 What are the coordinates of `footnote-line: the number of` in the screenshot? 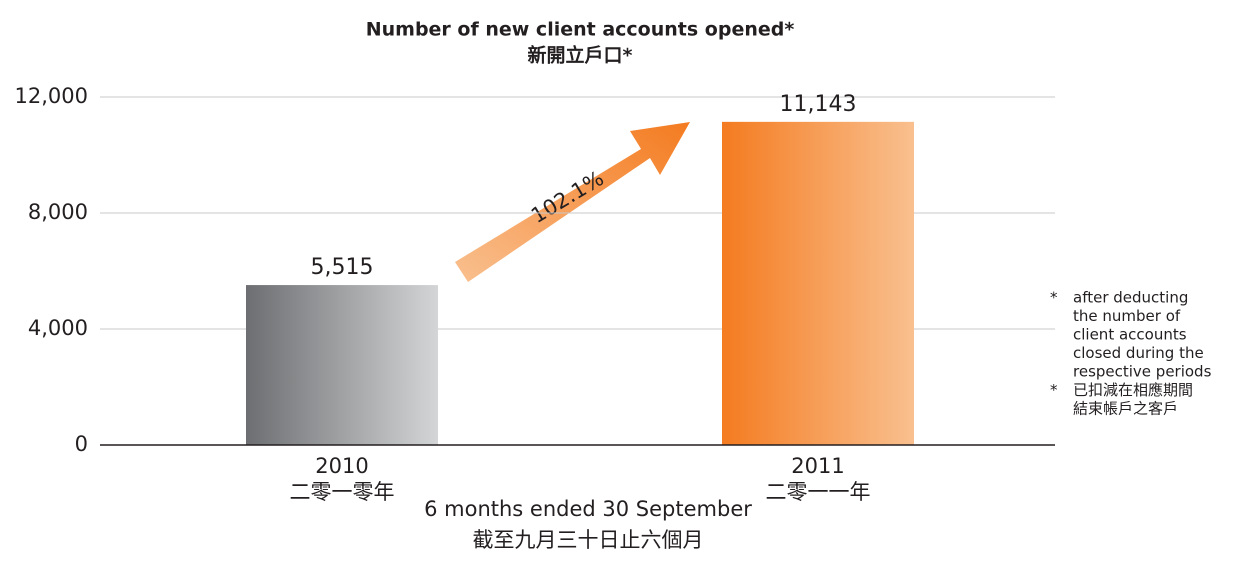 It's located at (1127, 316).